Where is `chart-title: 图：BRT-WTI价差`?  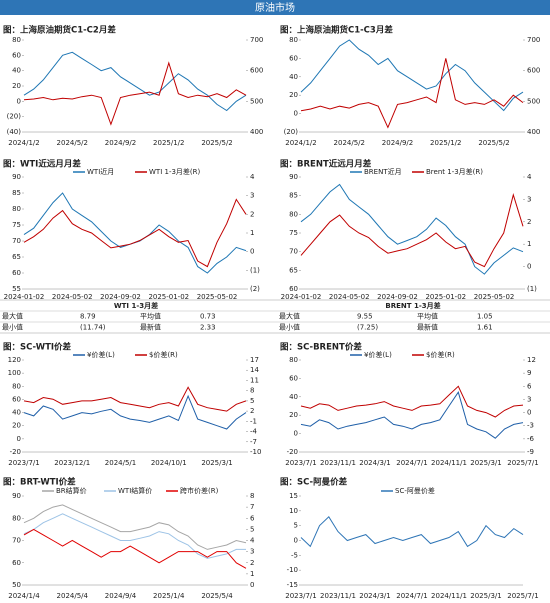
chart-title: 图：BRT-WTI价差 is located at coordinates (39, 482).